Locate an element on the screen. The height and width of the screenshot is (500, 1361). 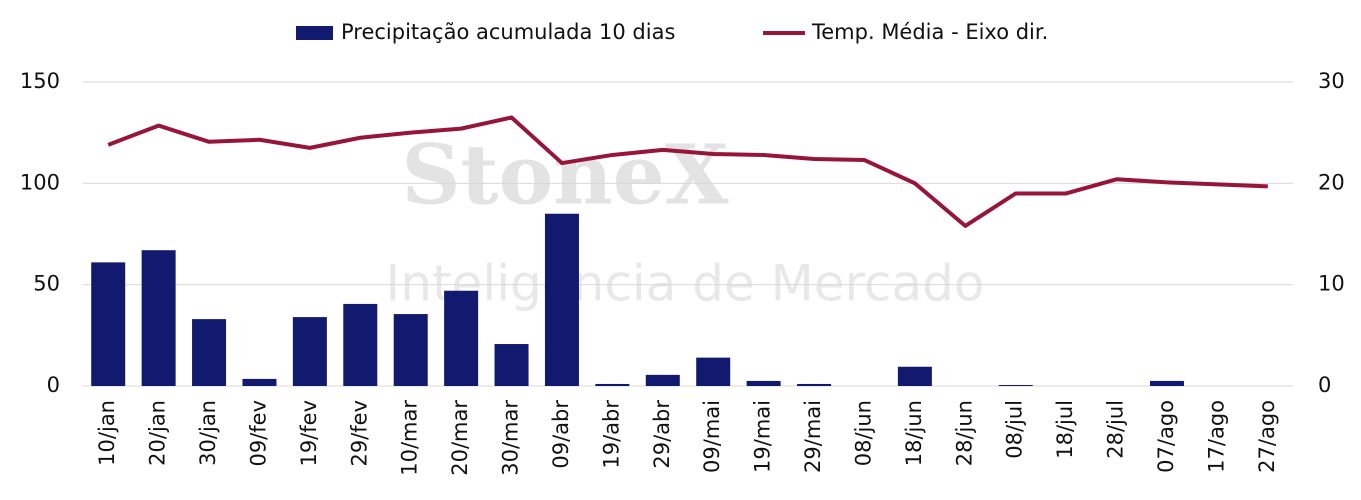
x-tick-label: 08/jul is located at coordinates (1015, 429).